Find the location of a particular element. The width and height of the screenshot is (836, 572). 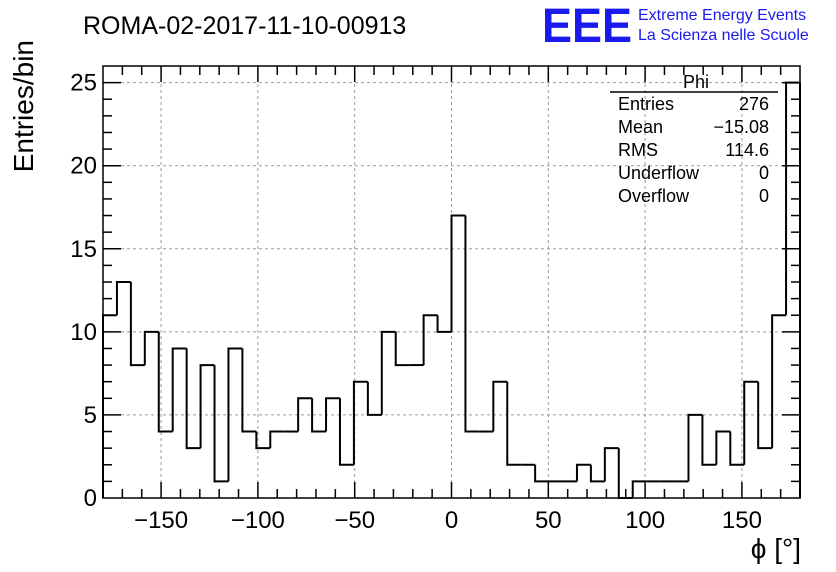

y-tick-label: 0 is located at coordinates (90, 498).